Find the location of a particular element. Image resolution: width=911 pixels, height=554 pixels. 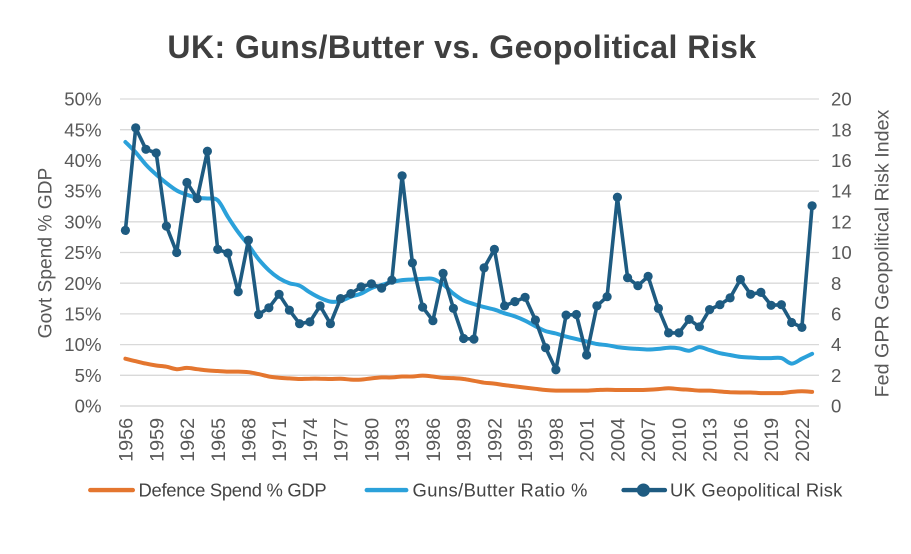

svg-text: 4 is located at coordinates (836, 344).